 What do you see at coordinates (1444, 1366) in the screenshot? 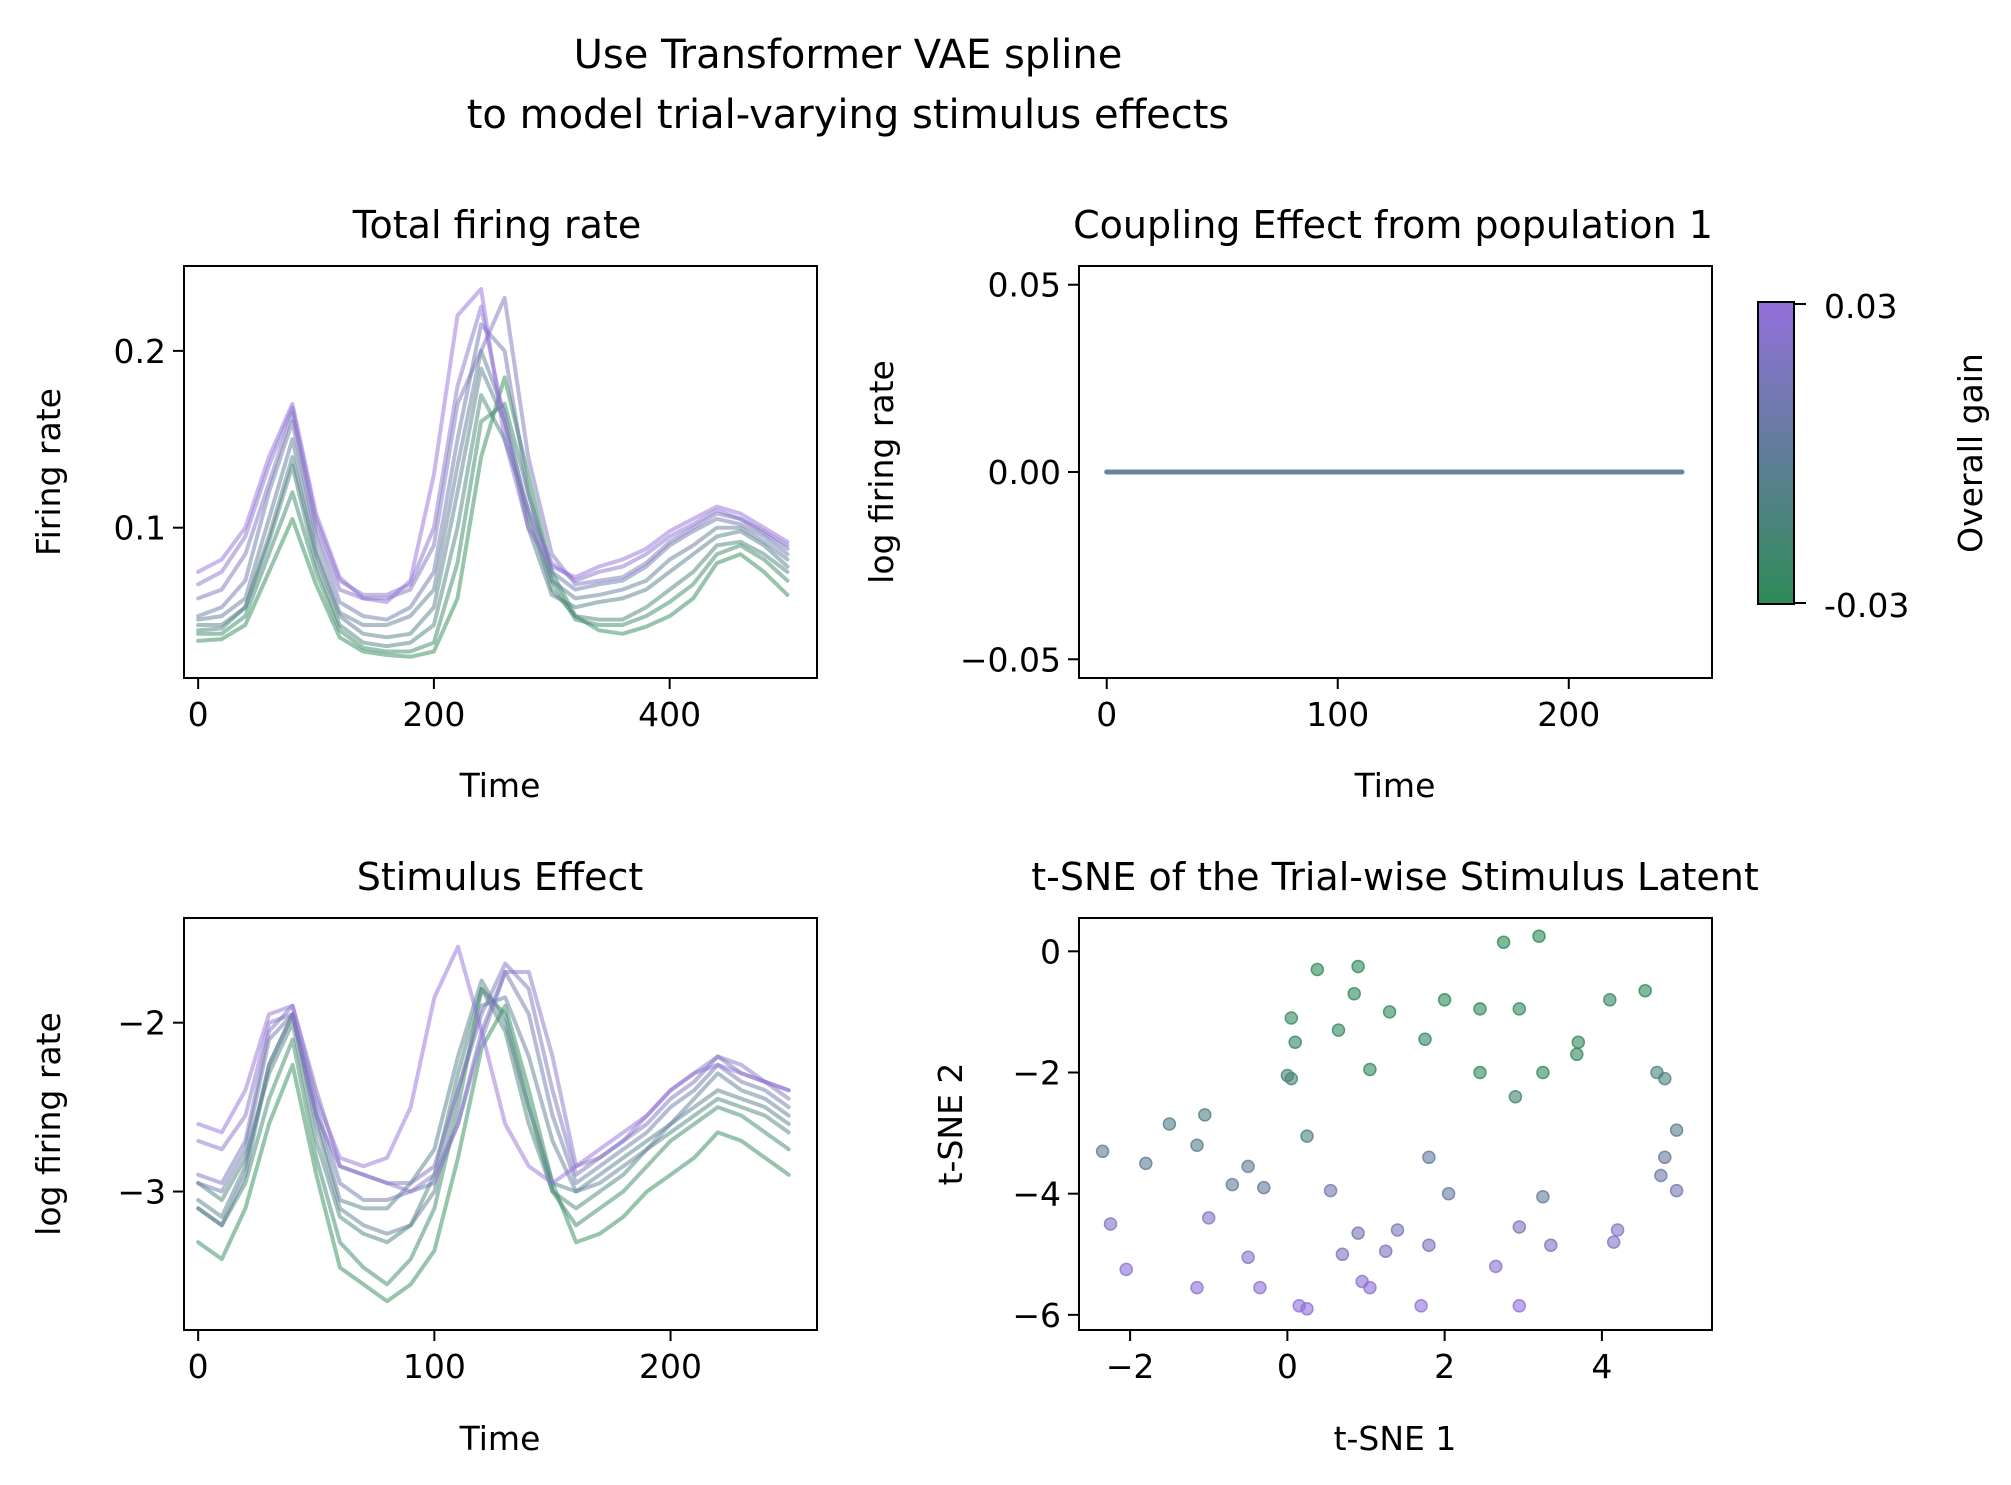
I see `x-tick-label: 2` at bounding box center [1444, 1366].